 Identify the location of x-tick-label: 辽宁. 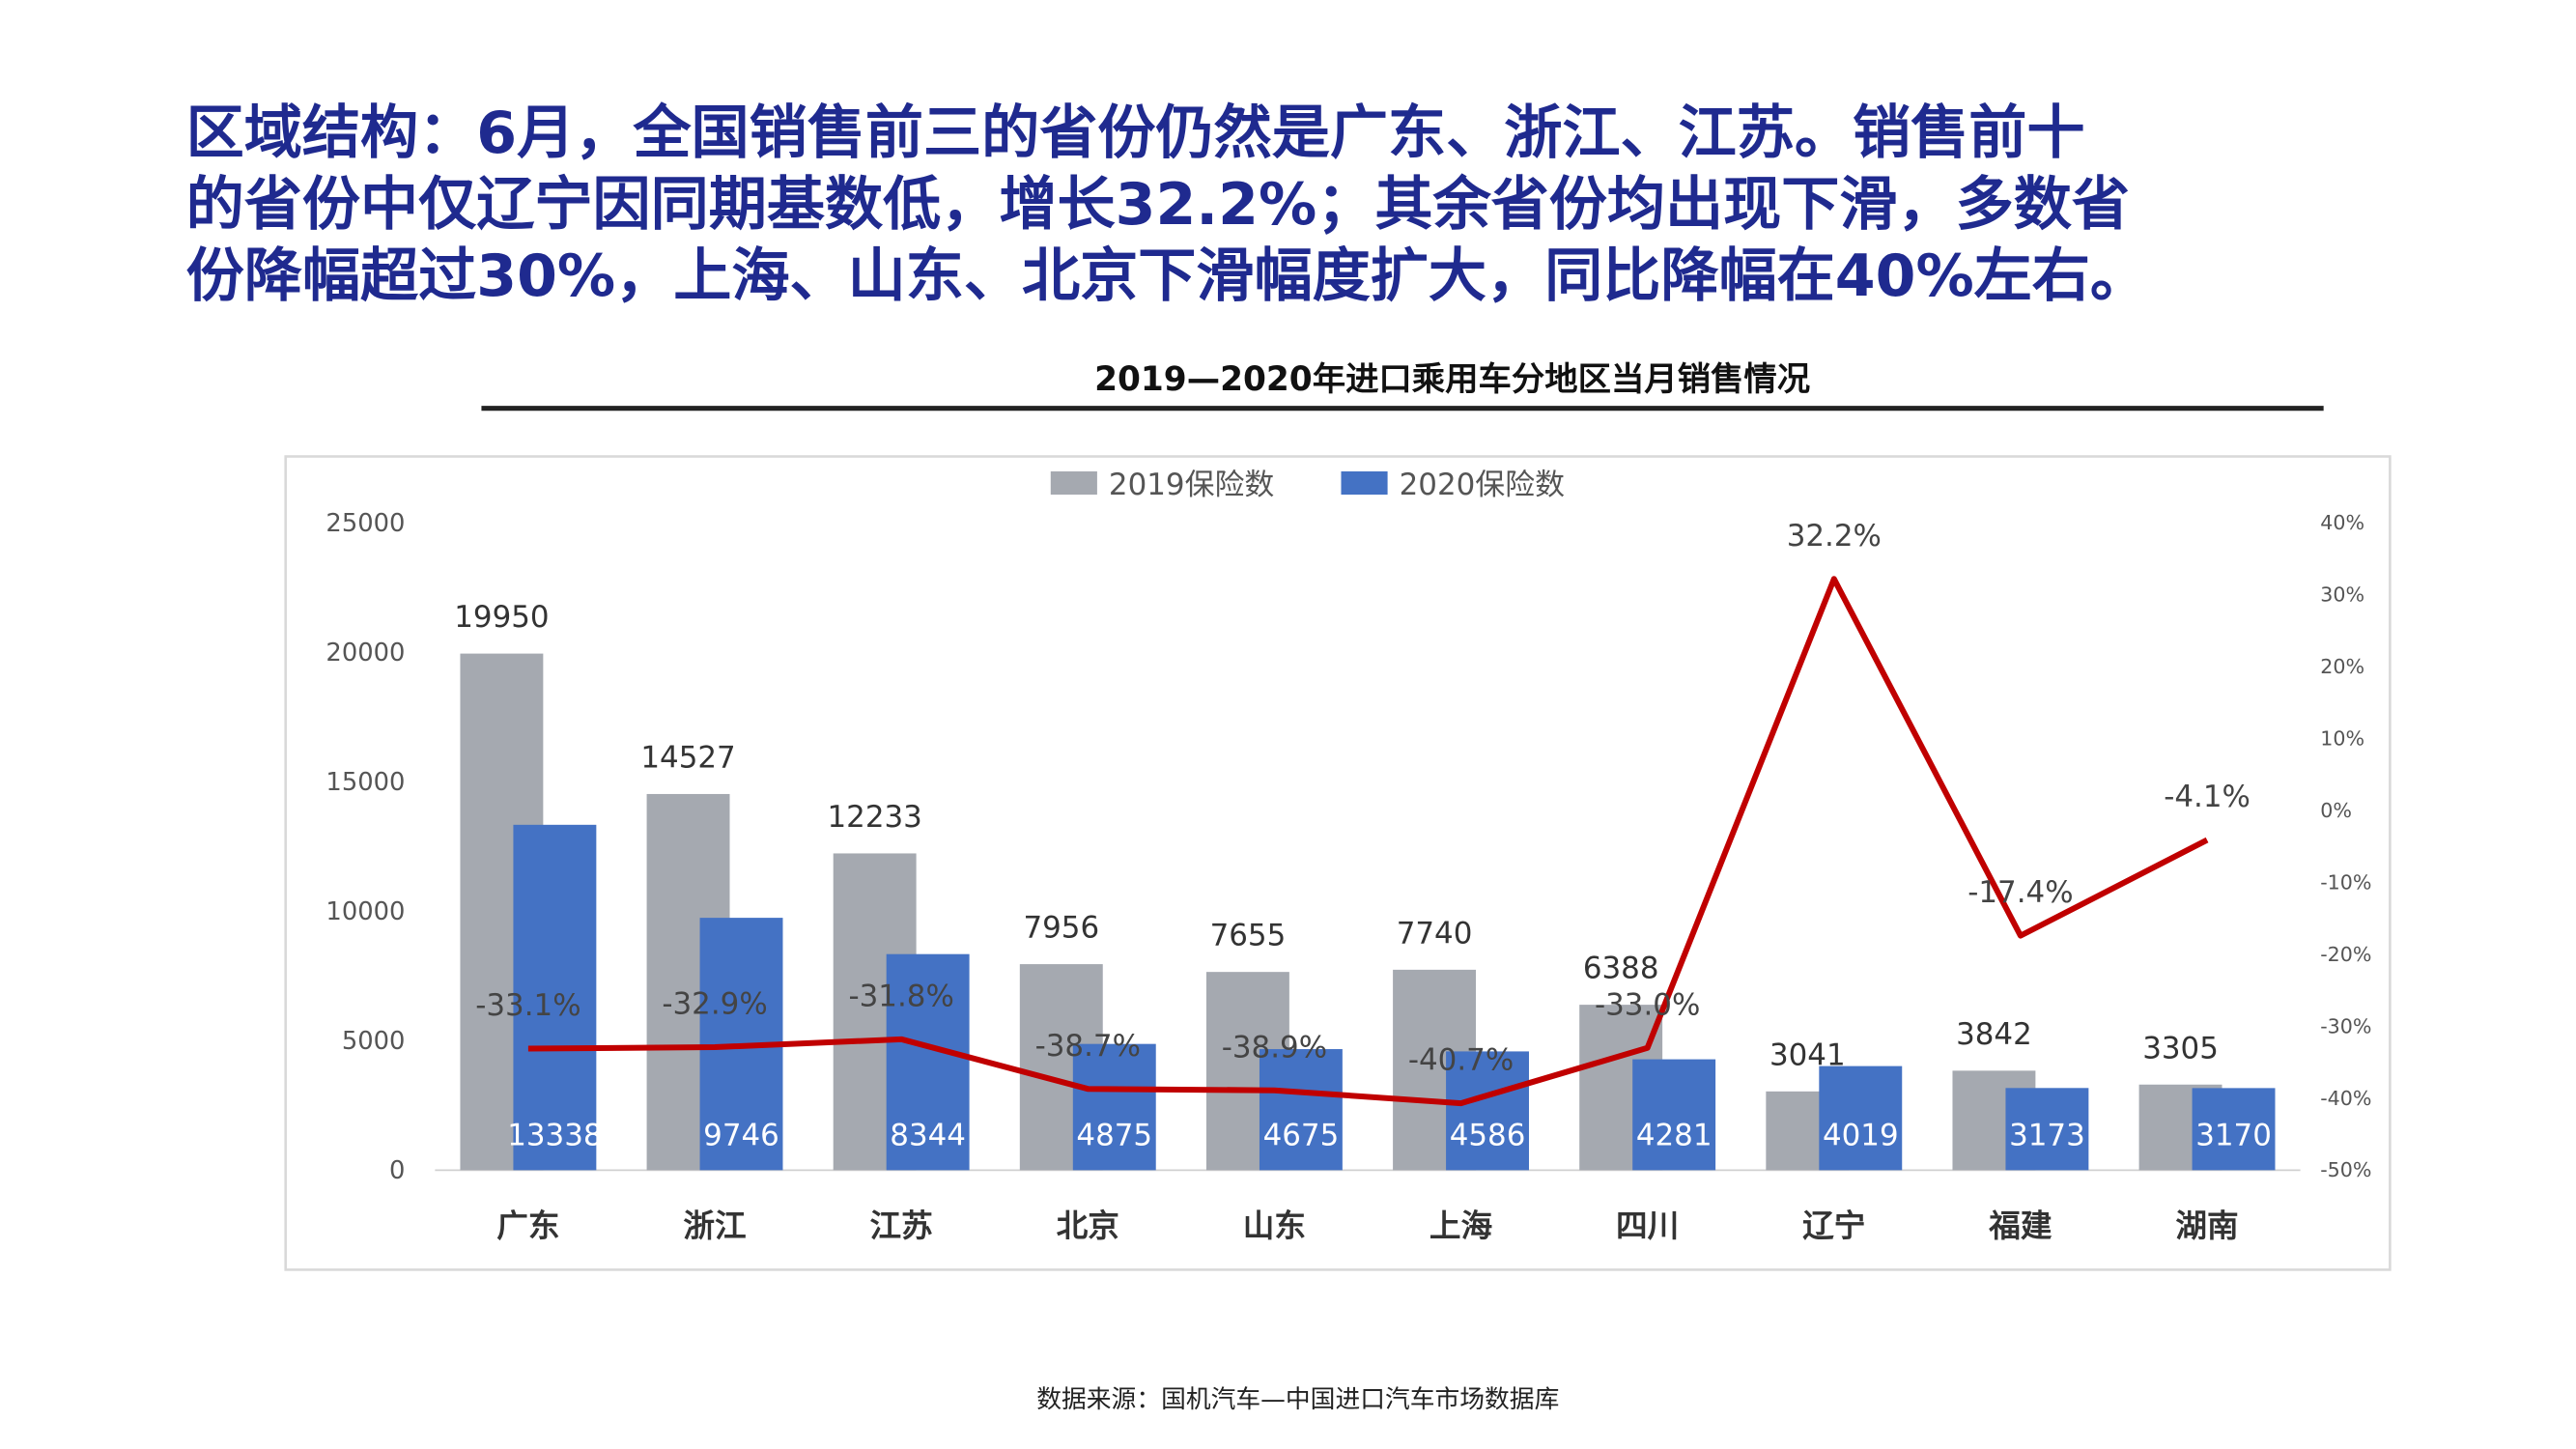
(1833, 1226).